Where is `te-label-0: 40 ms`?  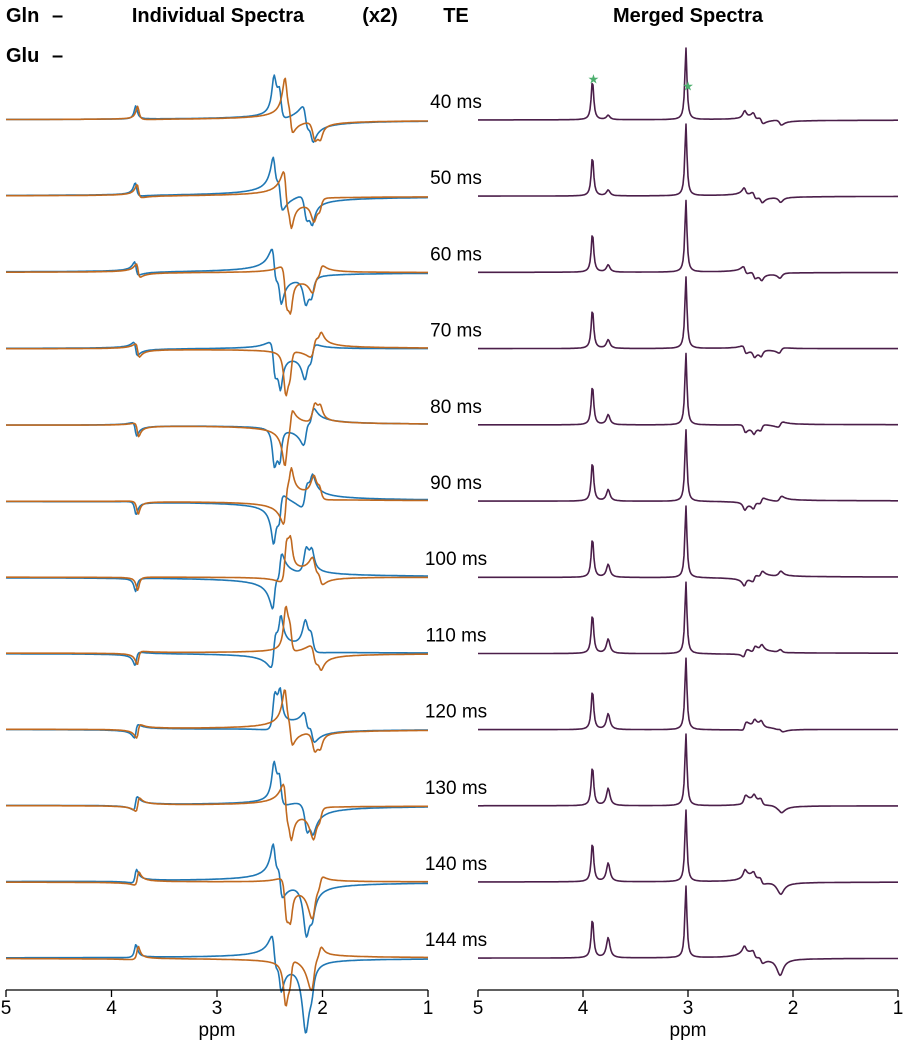 te-label-0: 40 ms is located at coordinates (456, 102).